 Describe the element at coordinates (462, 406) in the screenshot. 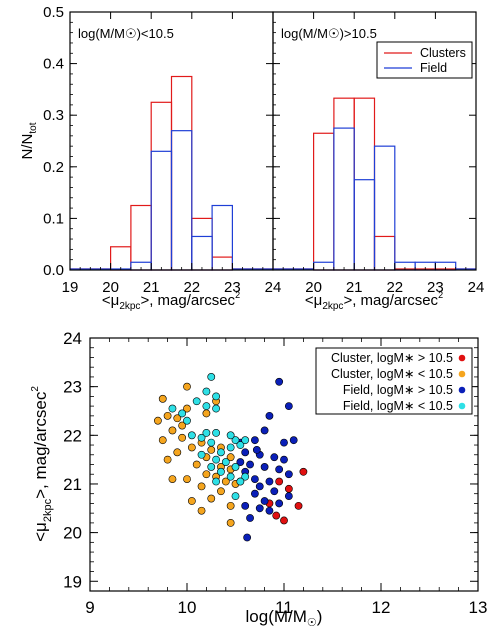

I see `legend-marker-field-low` at that location.